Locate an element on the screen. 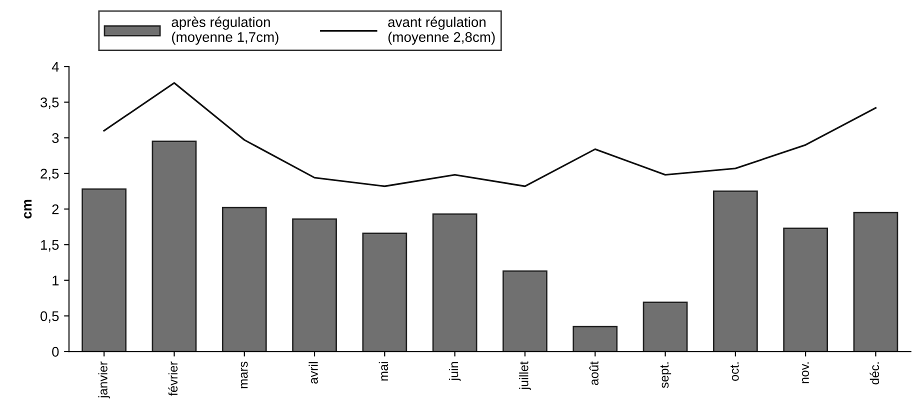 This screenshot has width=920, height=416. x-tick-label: avril is located at coordinates (313, 373).